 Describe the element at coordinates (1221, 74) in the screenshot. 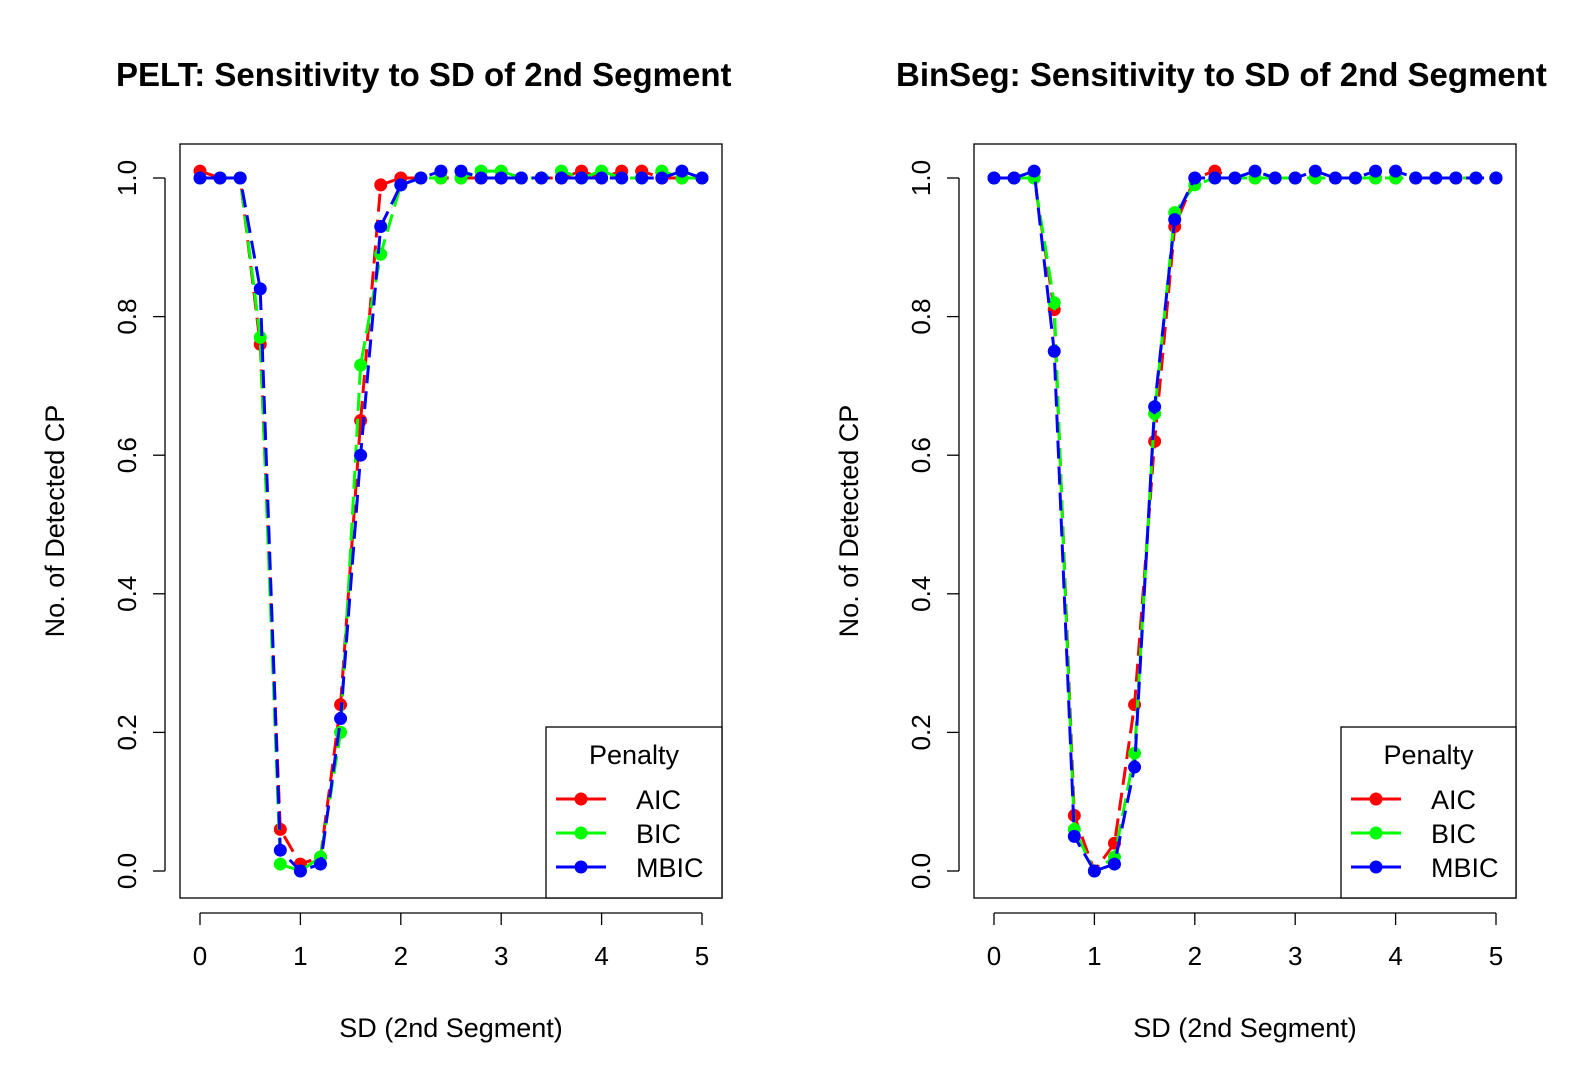

I see `chart-title: BinSeg: Sensitivity to SD of 2nd Segment` at that location.